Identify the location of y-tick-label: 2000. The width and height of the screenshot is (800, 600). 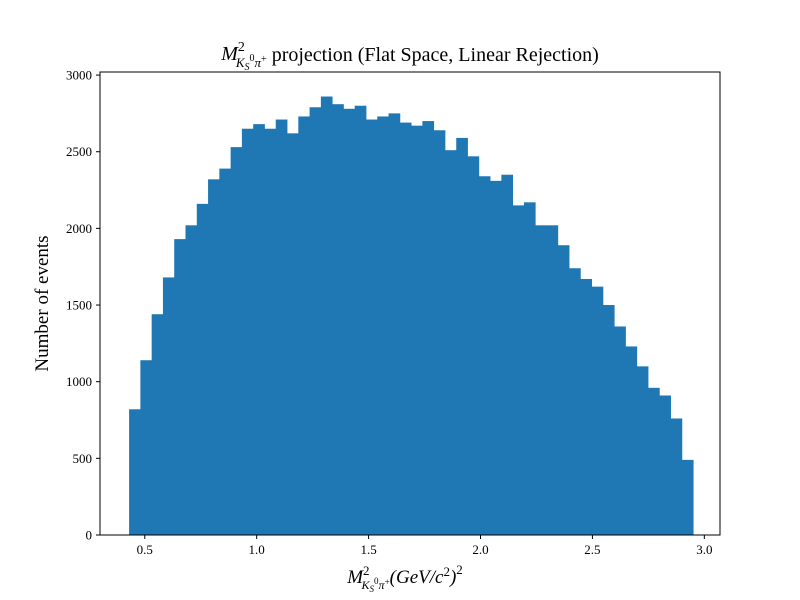
(79, 228).